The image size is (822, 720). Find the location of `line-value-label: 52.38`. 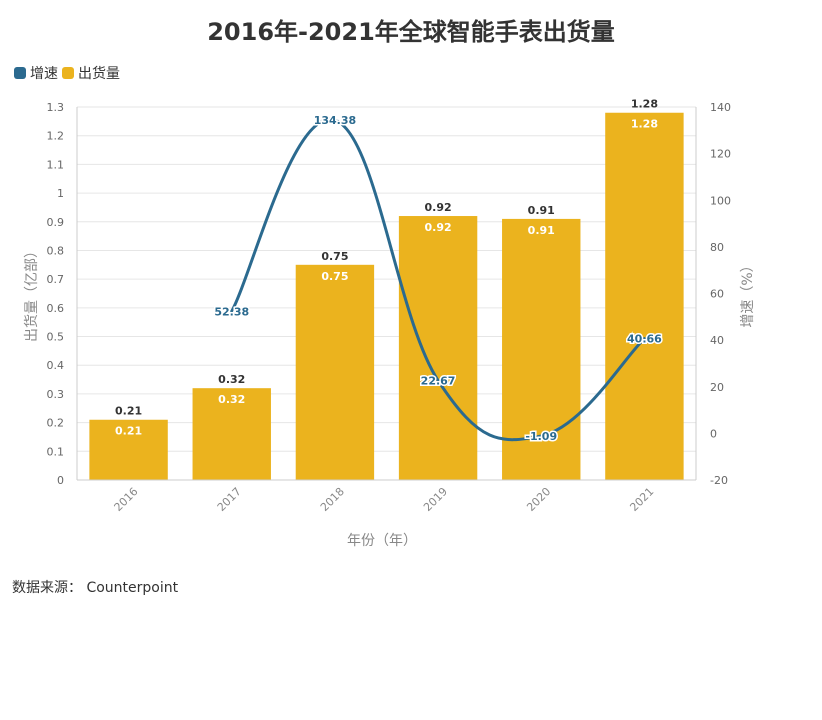

line-value-label: 52.38 is located at coordinates (231, 311).